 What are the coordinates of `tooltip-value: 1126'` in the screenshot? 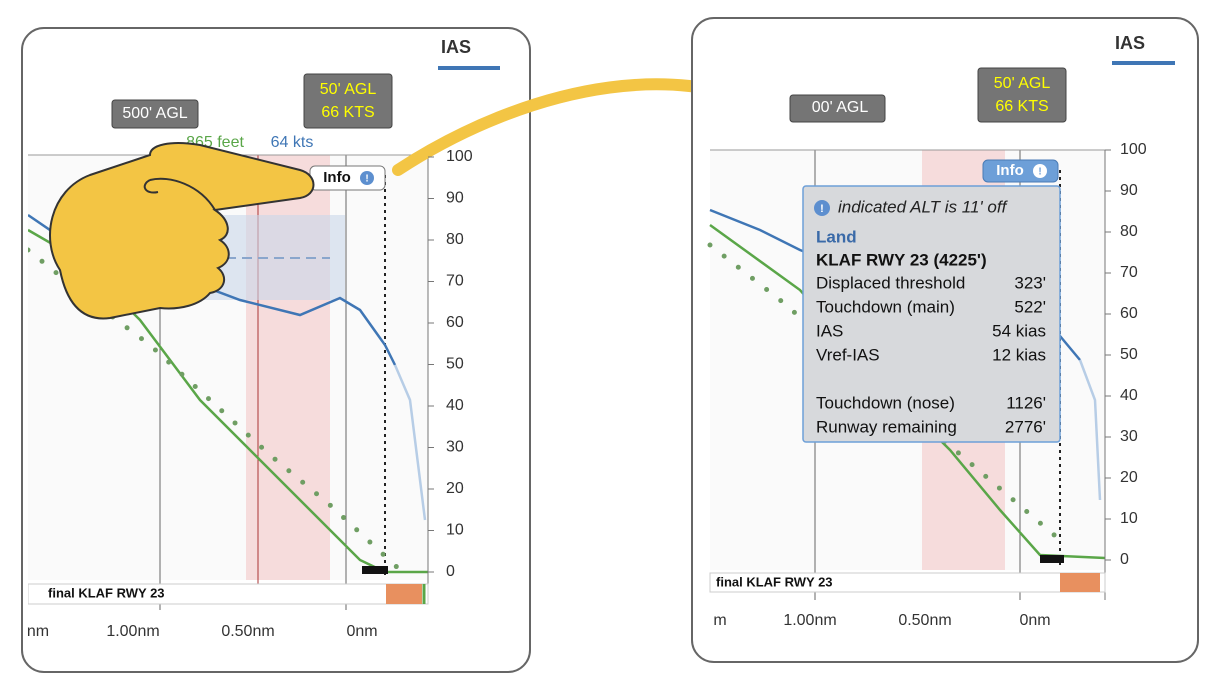 It's located at (1026, 402).